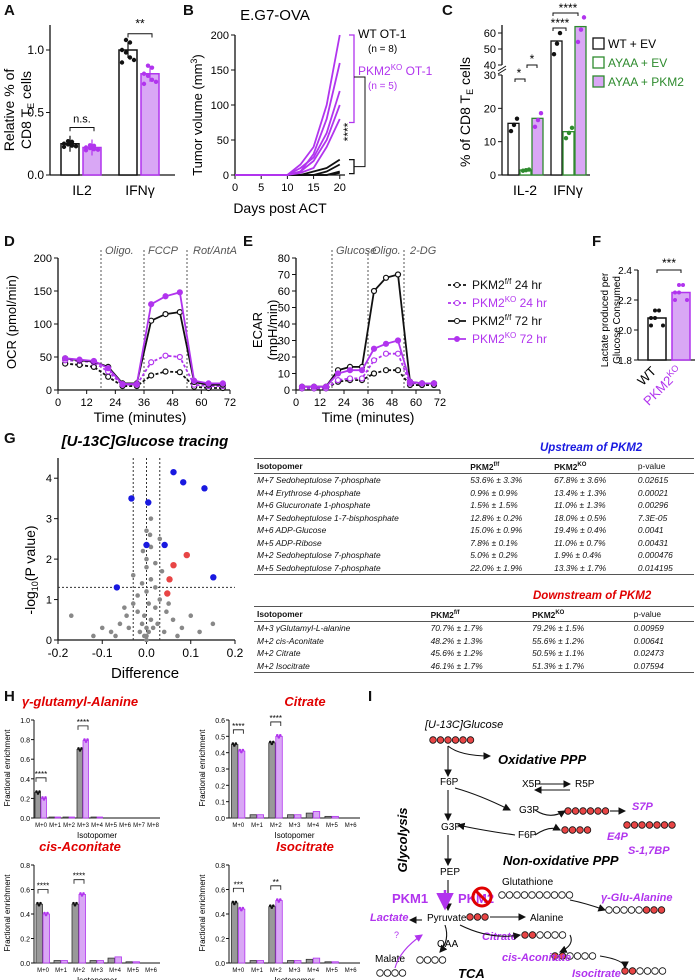 The image size is (700, 980). I want to click on panel-g-ylabel: -log10(P value), so click(31, 569).